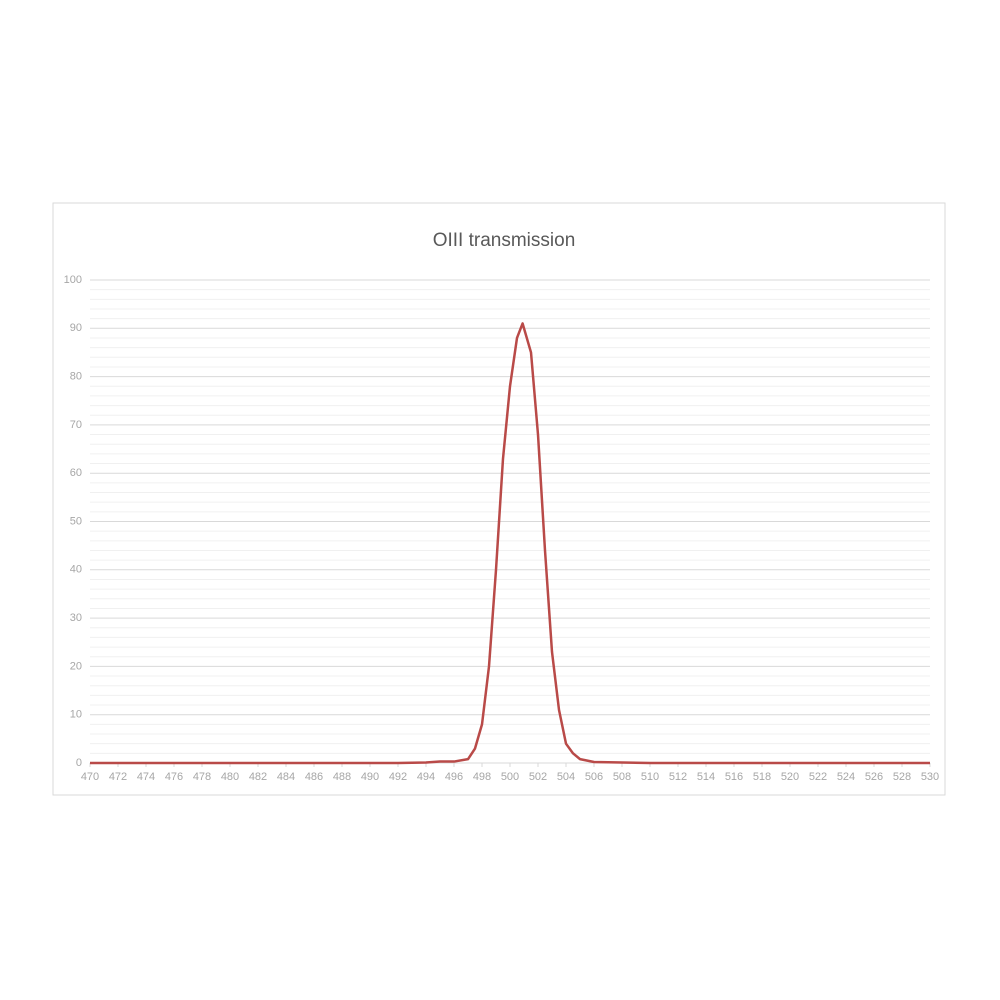 The image size is (1000, 1000). Describe the element at coordinates (398, 777) in the screenshot. I see `x-tick-label: 492` at that location.